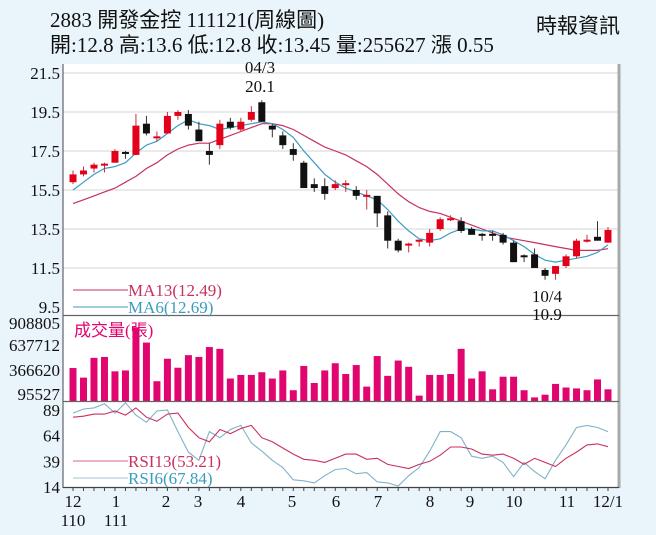 This screenshot has width=656, height=535. What do you see at coordinates (39, 394) in the screenshot?
I see `volume-tick: 95527` at bounding box center [39, 394].